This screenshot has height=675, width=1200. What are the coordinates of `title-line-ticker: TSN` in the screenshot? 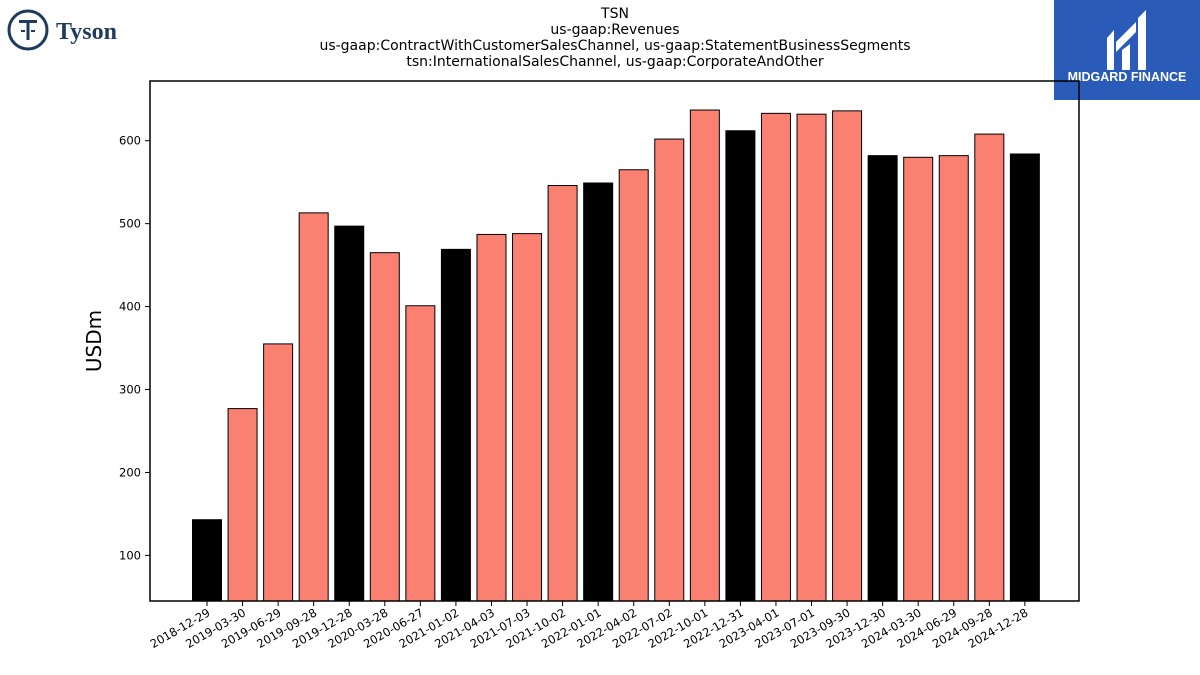 It's located at (615, 14).